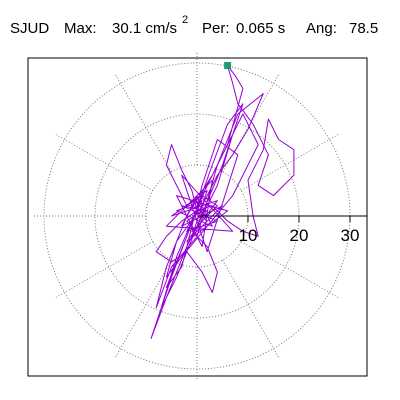 The width and height of the screenshot is (400, 400). Describe the element at coordinates (299, 235) in the screenshot. I see `radial-tick-label-20: 20` at that location.